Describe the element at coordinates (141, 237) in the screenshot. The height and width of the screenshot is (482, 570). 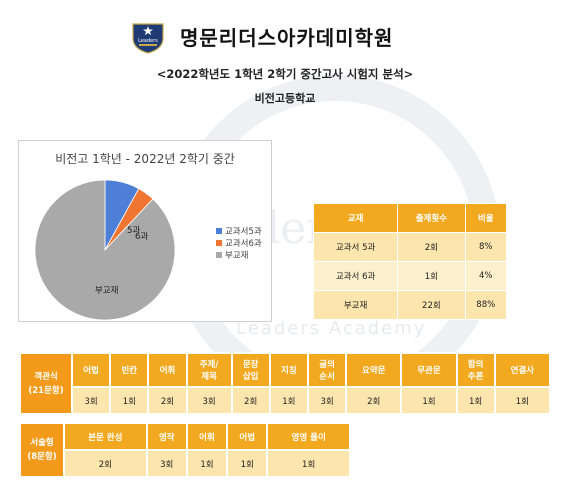
I see `pie-data-label: 6과` at that location.